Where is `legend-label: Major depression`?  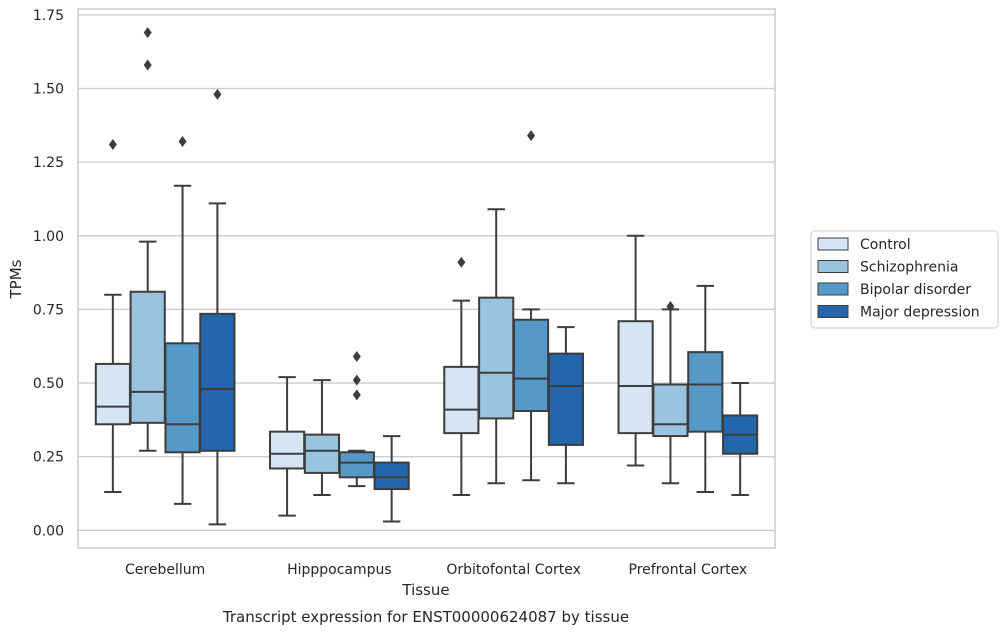 legend-label: Major depression is located at coordinates (920, 313).